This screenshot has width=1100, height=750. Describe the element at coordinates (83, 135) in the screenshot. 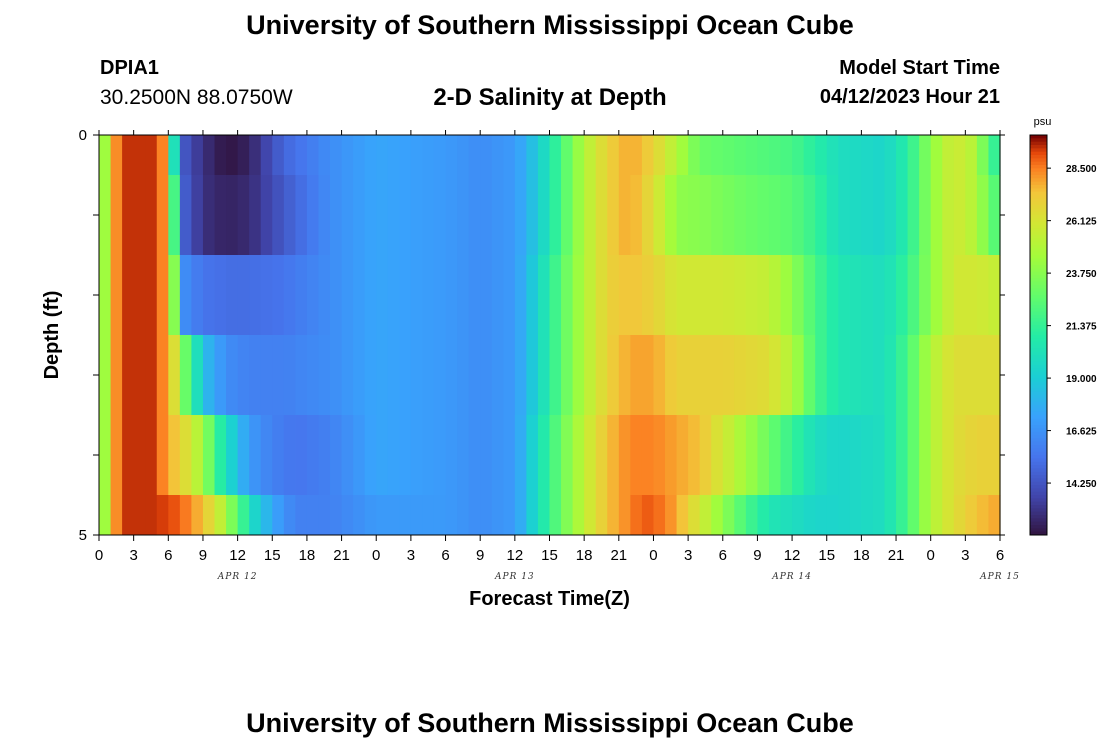

I see `y-tick-label: 0` at that location.